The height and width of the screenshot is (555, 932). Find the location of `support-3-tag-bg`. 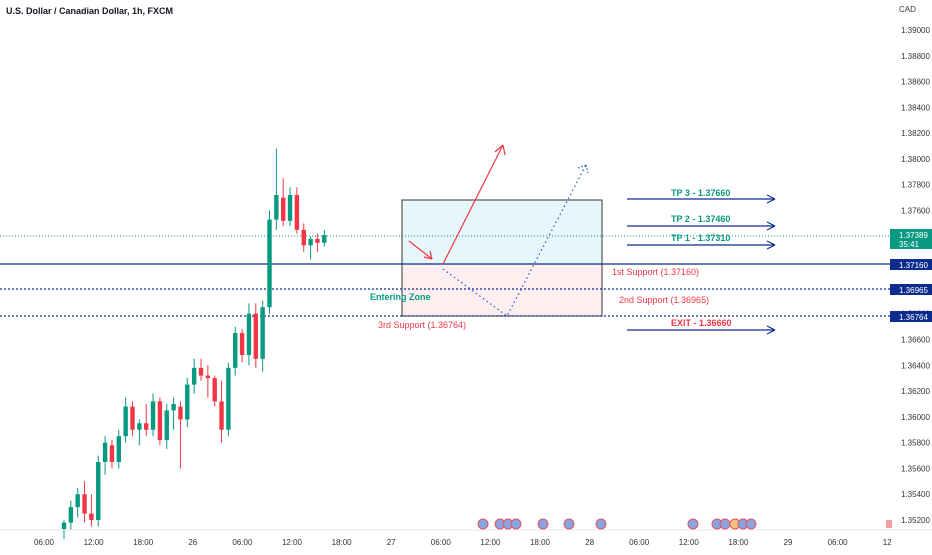

support-3-tag-bg is located at coordinates (911, 316).